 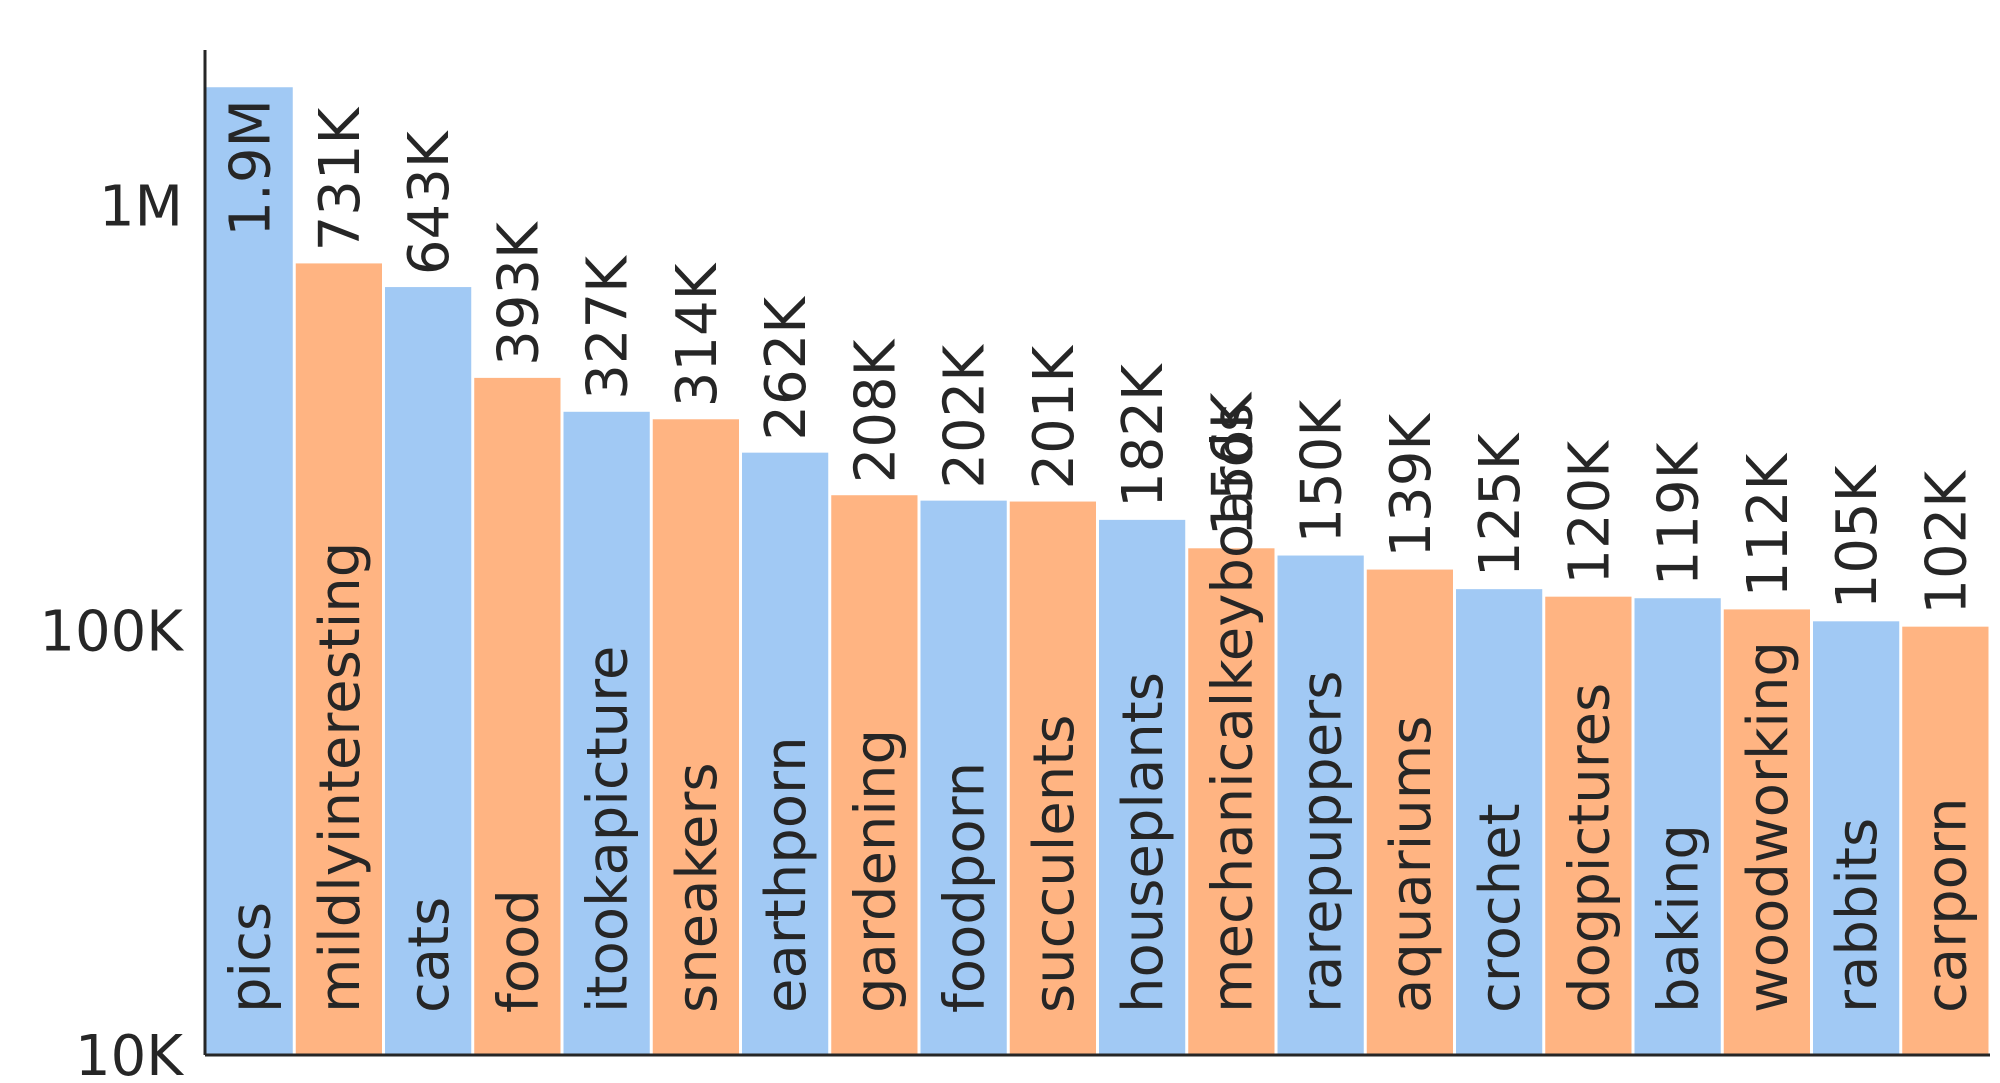 I want to click on value-label-cats: 643K, so click(x=429, y=202).